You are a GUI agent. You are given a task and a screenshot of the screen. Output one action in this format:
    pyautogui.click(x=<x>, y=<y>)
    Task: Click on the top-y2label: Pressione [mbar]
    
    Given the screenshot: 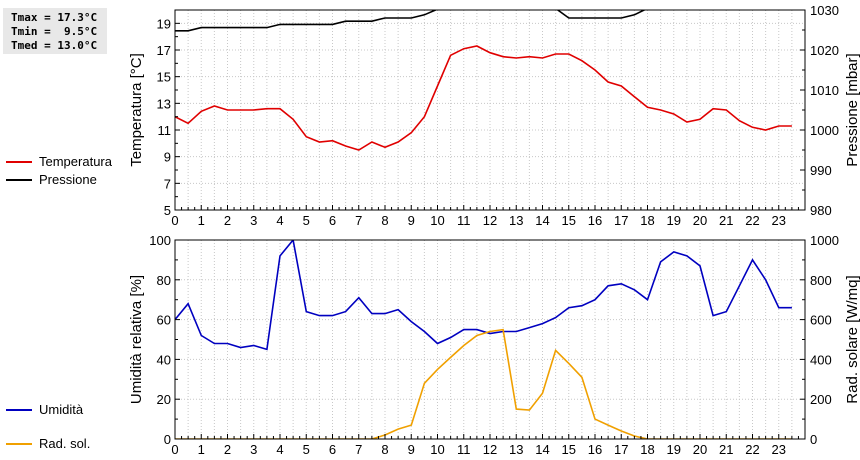 What is the action you would take?
    pyautogui.click(x=852, y=109)
    